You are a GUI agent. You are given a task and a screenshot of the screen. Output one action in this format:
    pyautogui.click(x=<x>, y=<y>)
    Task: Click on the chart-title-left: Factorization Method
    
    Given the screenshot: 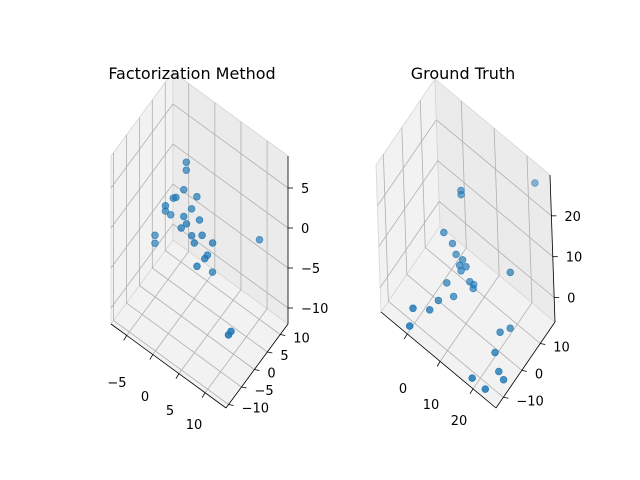 What is the action you would take?
    pyautogui.click(x=191, y=73)
    